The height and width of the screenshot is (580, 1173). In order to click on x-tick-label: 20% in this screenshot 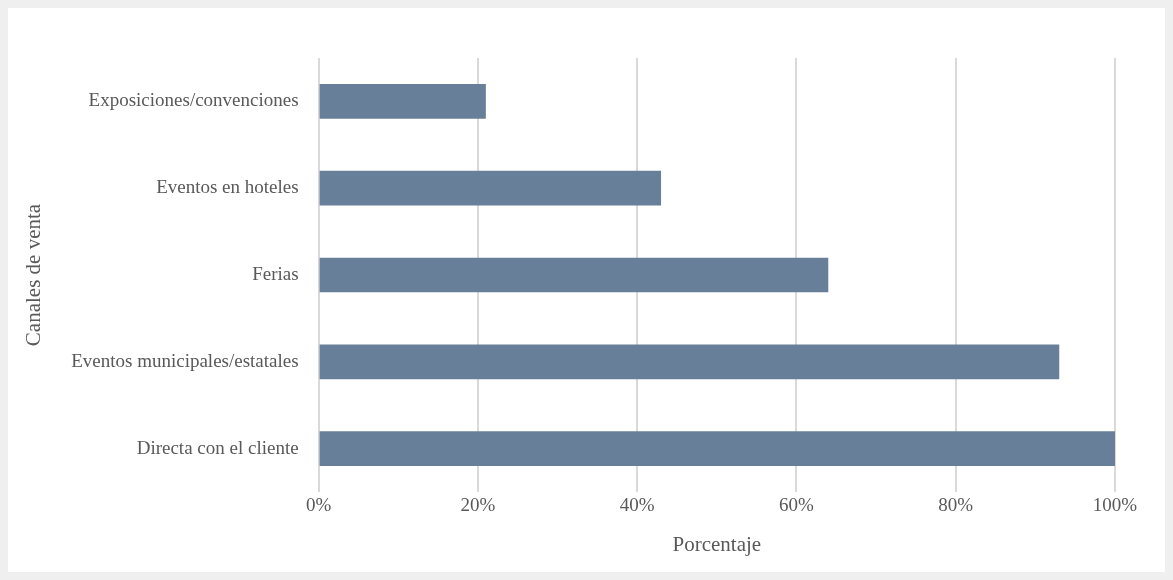, I will do `click(478, 505)`.